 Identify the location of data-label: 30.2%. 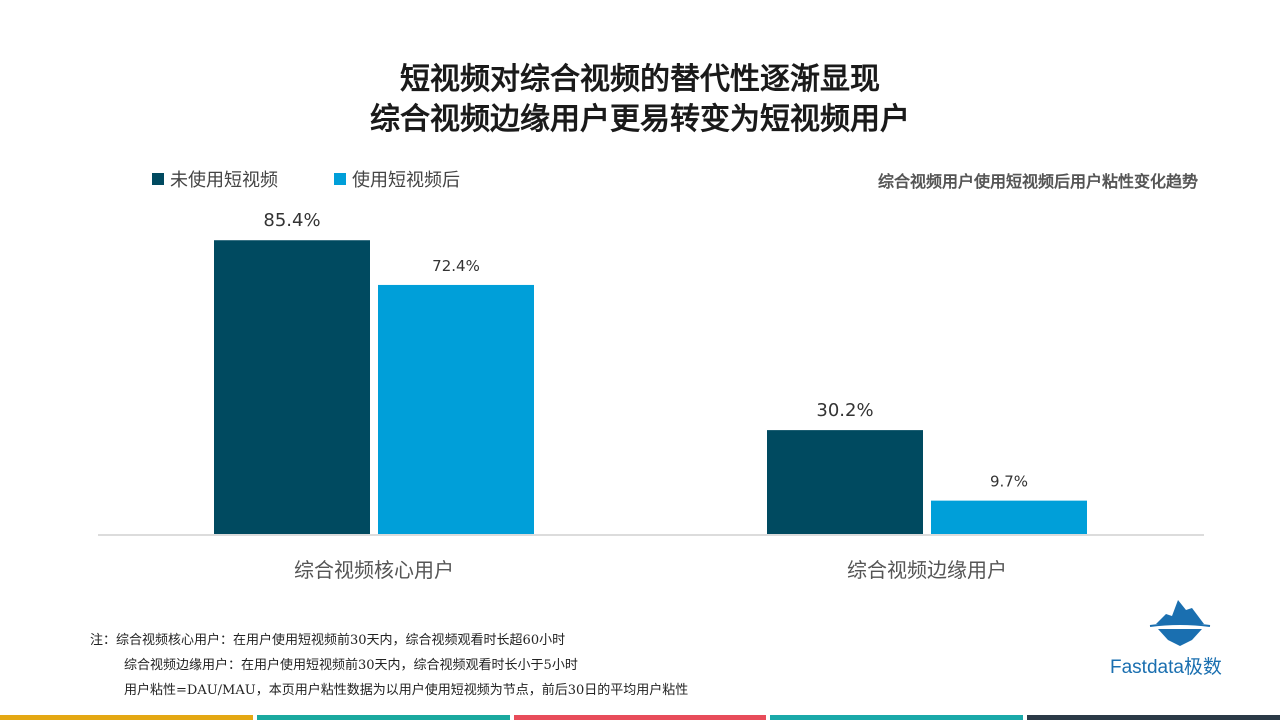
(844, 410).